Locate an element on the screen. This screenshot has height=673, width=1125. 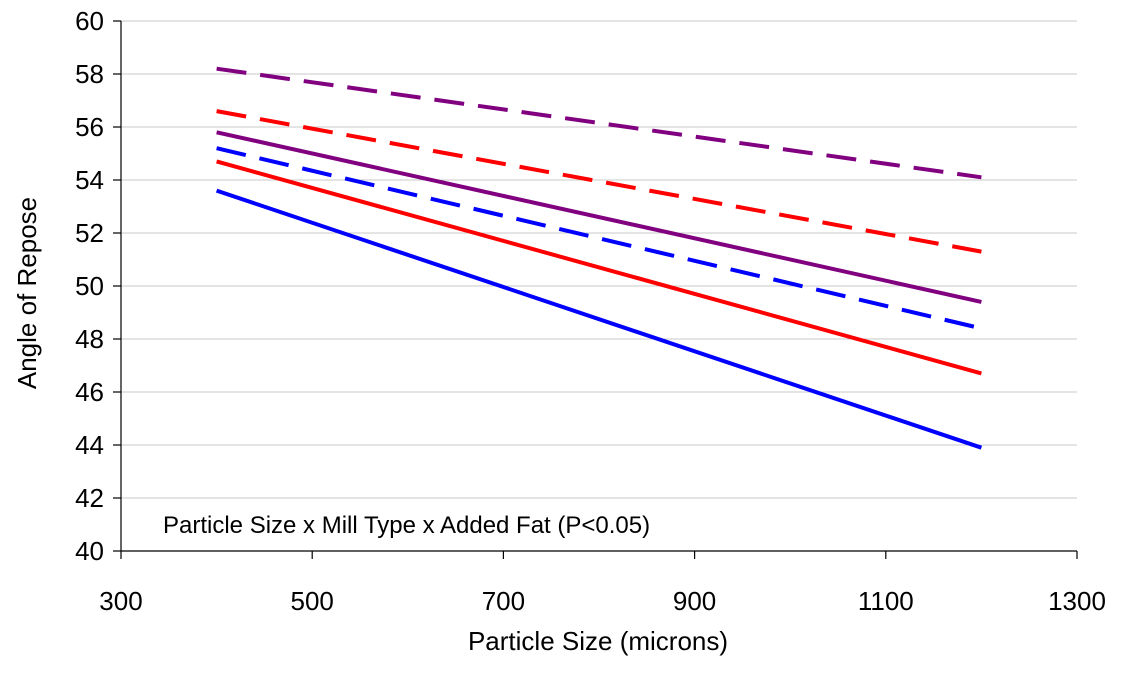
y-tick-label-2: 44 is located at coordinates (89, 445).